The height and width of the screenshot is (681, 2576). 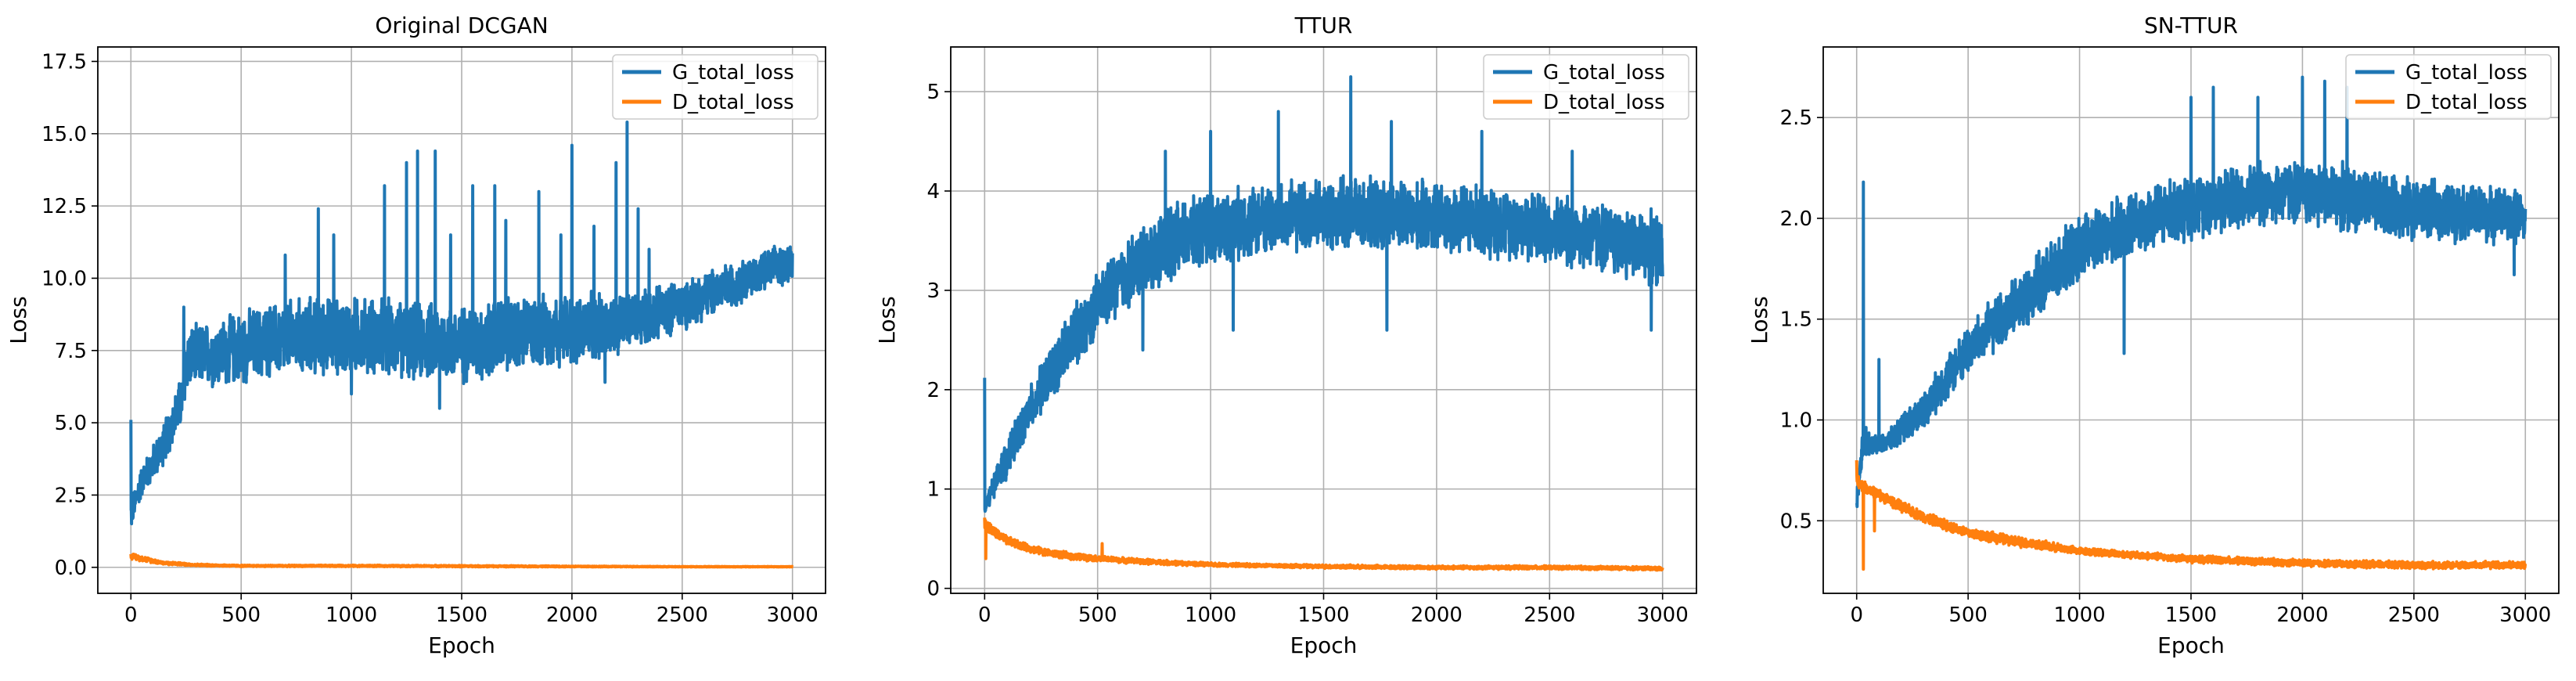 I want to click on y-tick-label: 5.0, so click(x=71, y=423).